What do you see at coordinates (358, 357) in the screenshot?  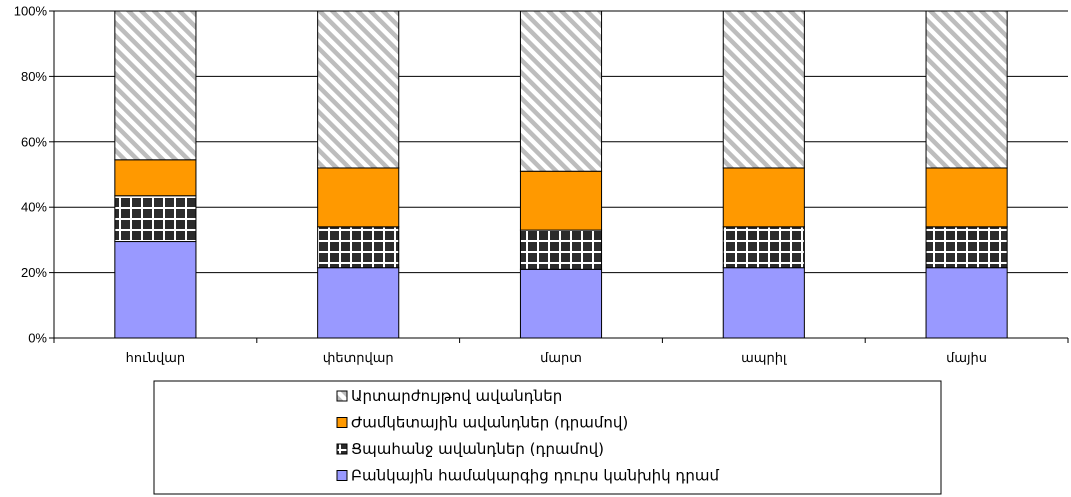 I see `x-tick-label: փետրվար` at bounding box center [358, 357].